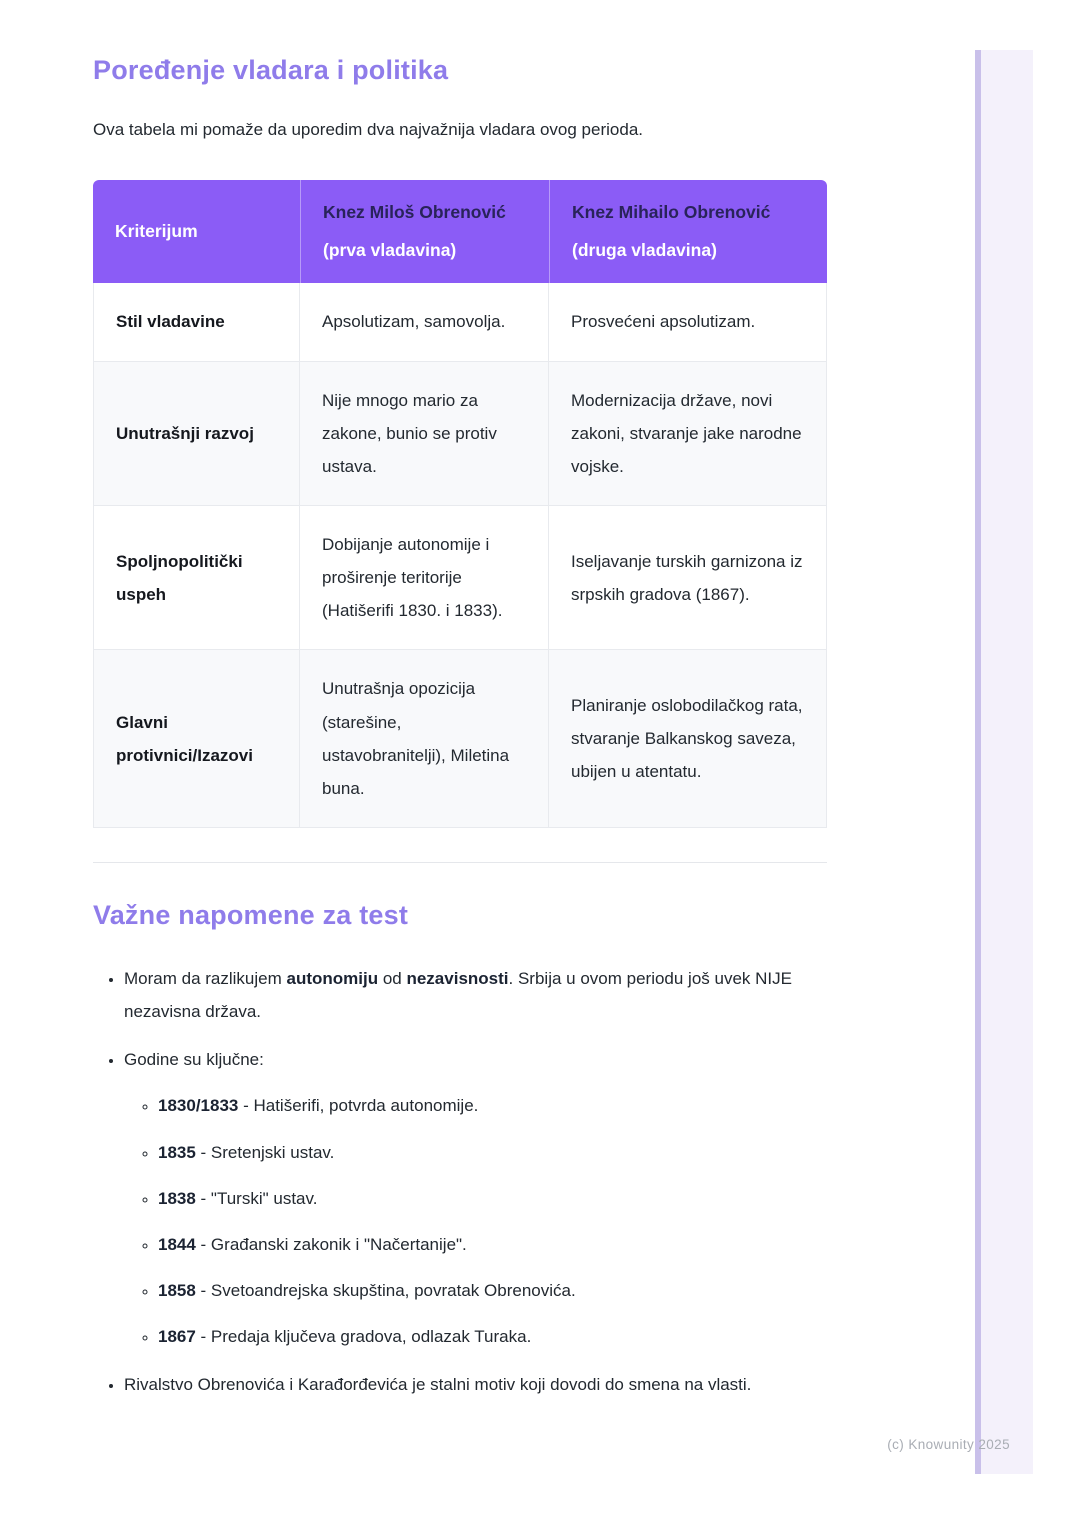 The width and height of the screenshot is (1080, 1528). Describe the element at coordinates (492, 1198) in the screenshot. I see `year-item: 1838 - "Turski" ustav.` at that location.